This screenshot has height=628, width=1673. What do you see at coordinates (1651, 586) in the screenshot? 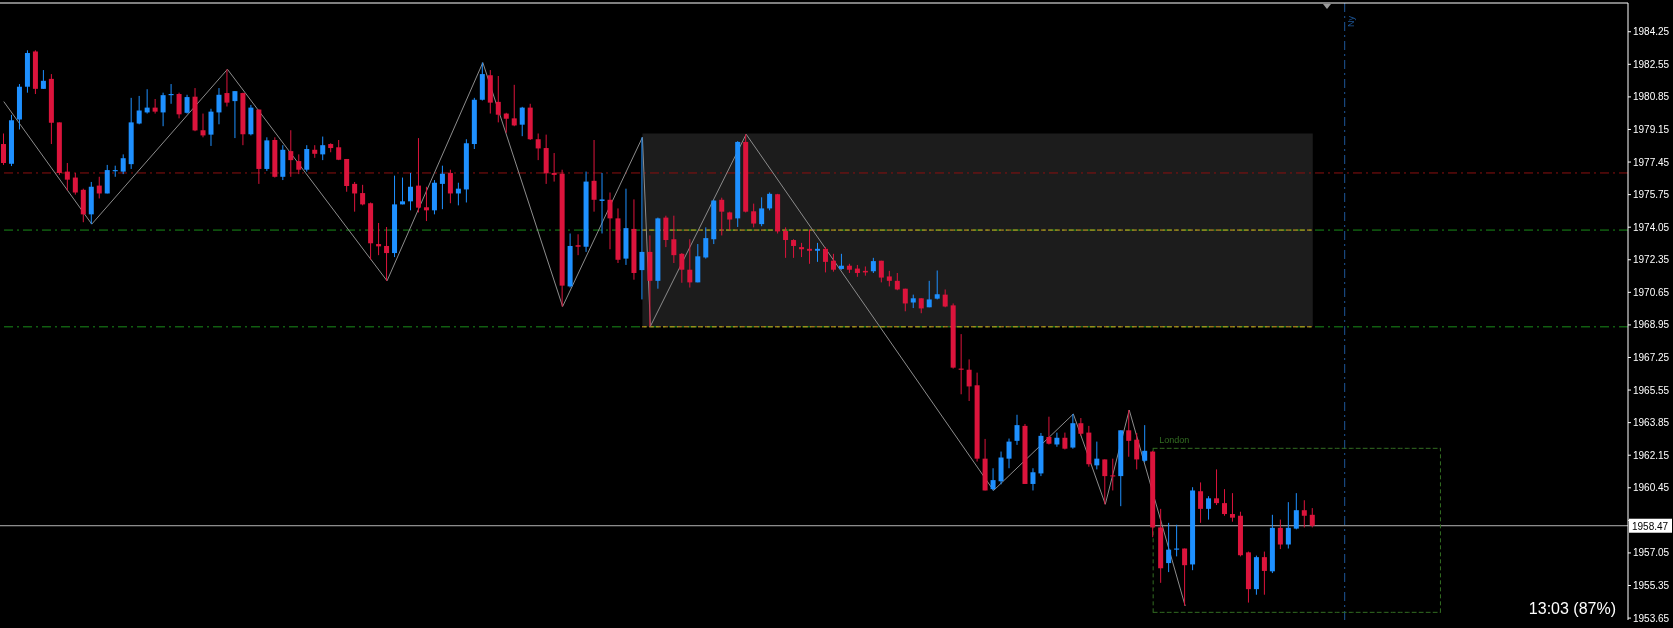
I see `y-tick-label: 1955.35` at bounding box center [1651, 586].